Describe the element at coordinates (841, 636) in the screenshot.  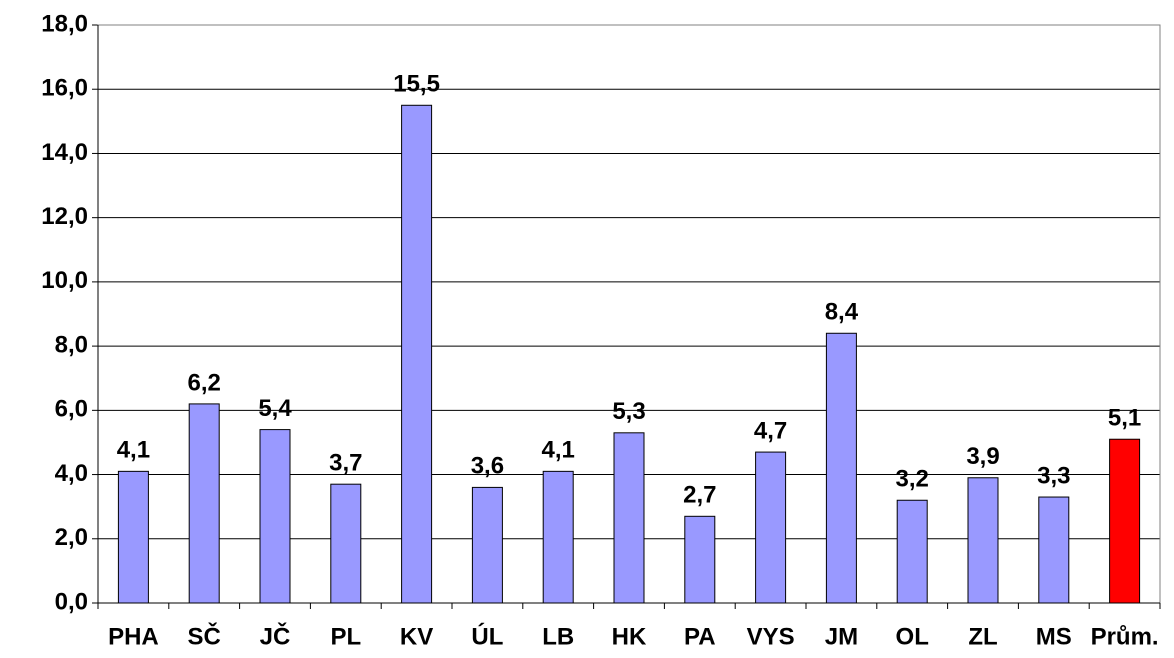
I see `x-tick-label: JM` at that location.